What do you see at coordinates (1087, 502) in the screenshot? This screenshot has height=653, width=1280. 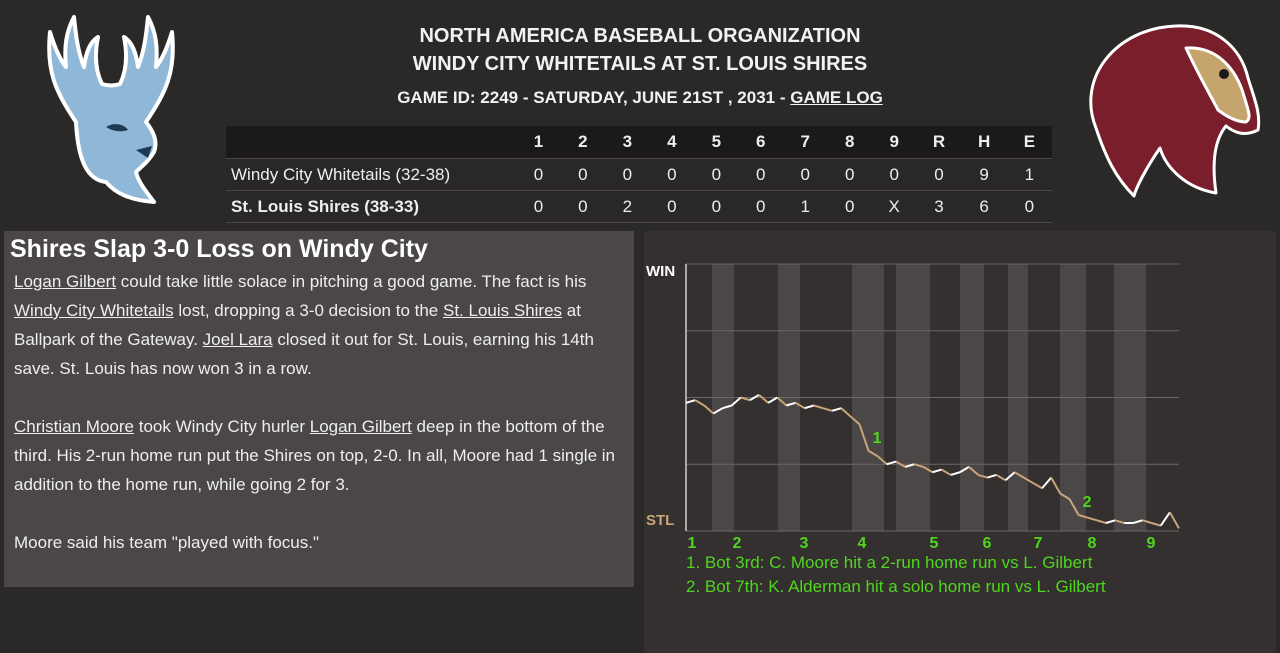 I see `annotation-marker: 2` at bounding box center [1087, 502].